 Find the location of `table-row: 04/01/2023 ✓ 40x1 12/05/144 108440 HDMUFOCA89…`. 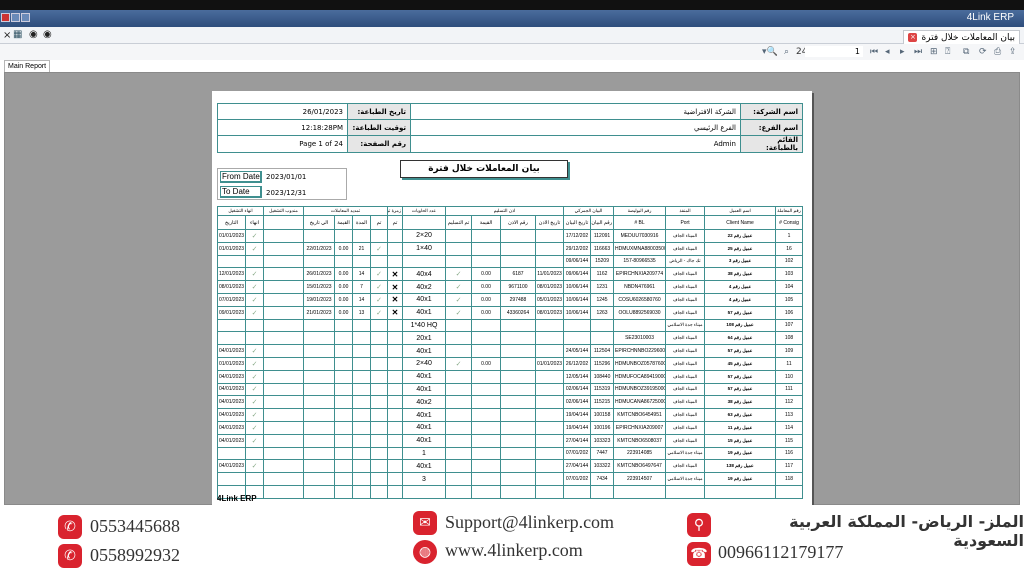

table-row: 04/01/2023 ✓ 40x1 12/05/144 108440 HDMUFOCA89… is located at coordinates (510, 376).